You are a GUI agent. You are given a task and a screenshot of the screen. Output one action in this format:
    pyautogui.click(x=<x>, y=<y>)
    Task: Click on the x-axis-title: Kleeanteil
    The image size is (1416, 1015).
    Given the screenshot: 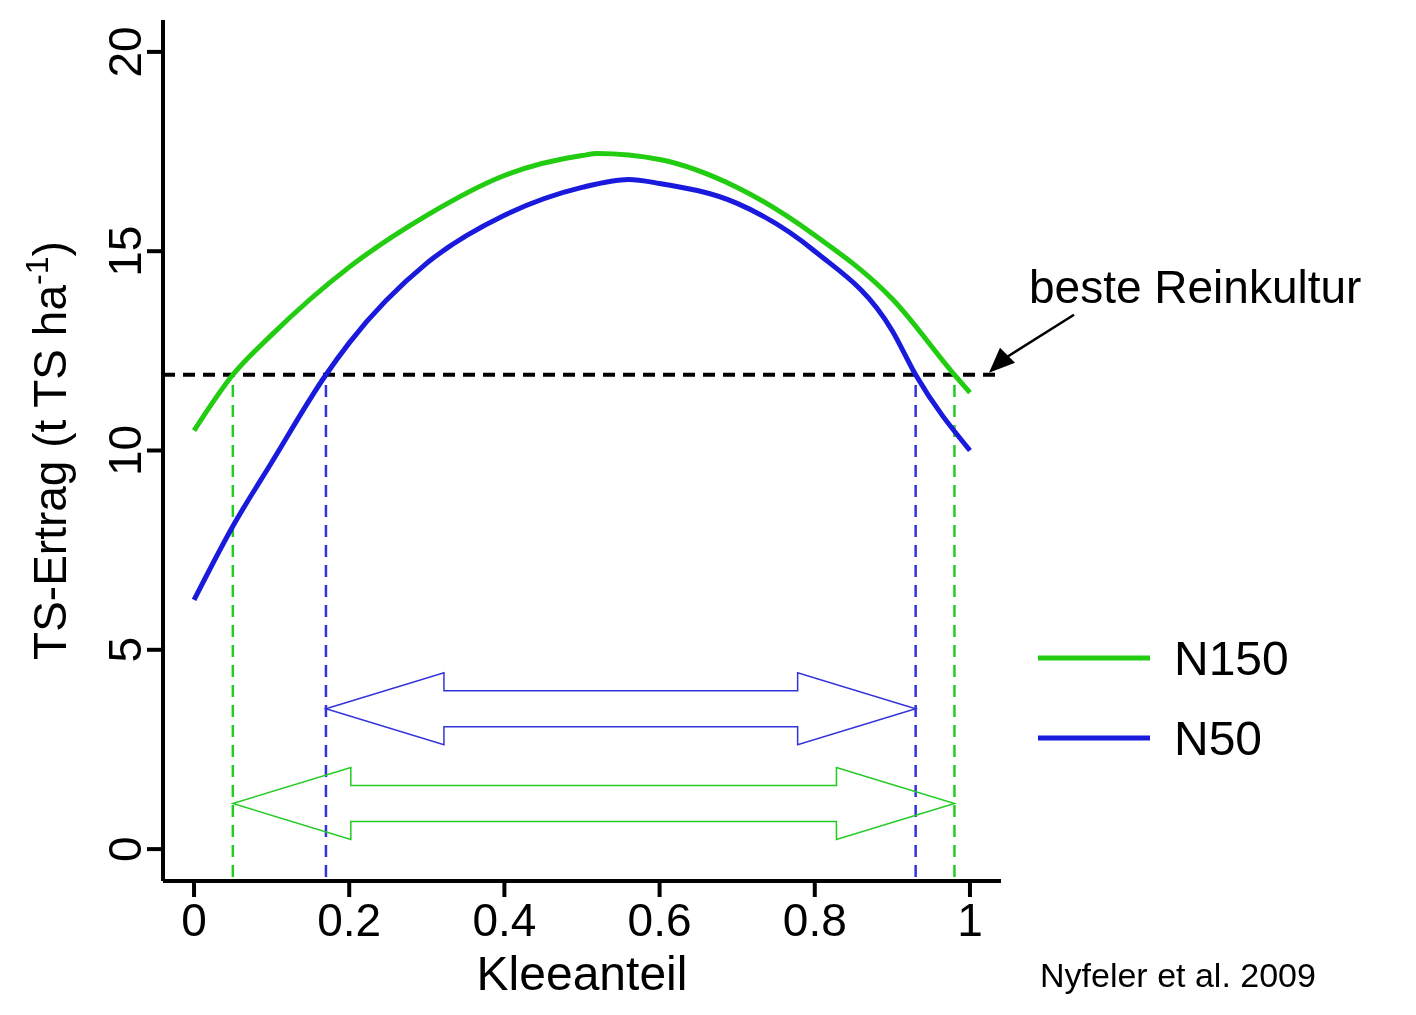 What is the action you would take?
    pyautogui.click(x=582, y=973)
    